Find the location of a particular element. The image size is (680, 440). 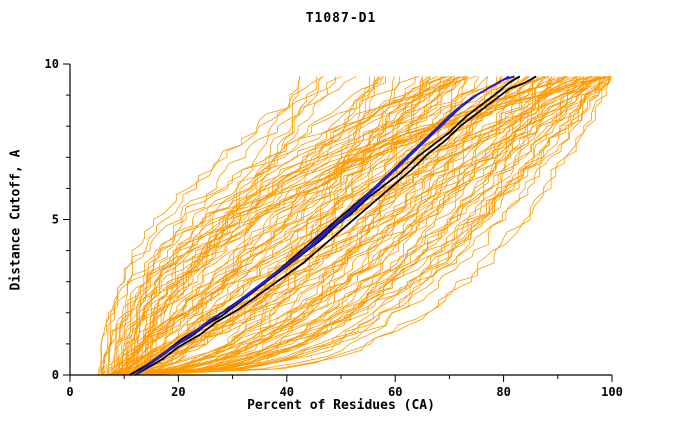

x-axis-label: Percent of Residues (CA) is located at coordinates (341, 405).